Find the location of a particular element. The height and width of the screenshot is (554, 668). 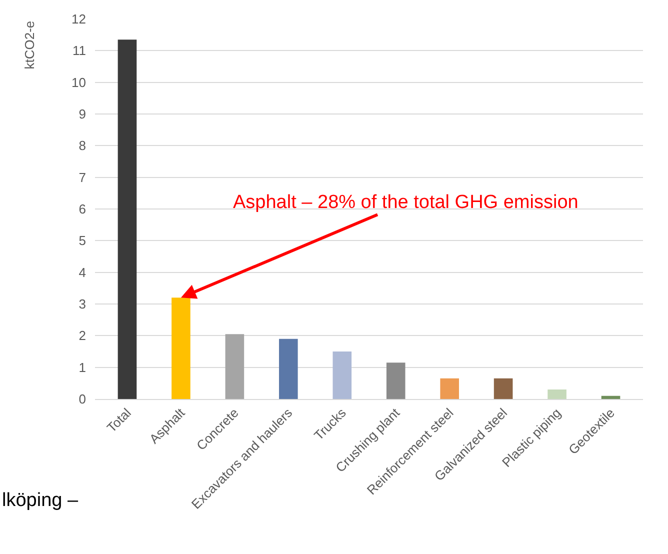

y-tick-label: 2 is located at coordinates (82, 336).